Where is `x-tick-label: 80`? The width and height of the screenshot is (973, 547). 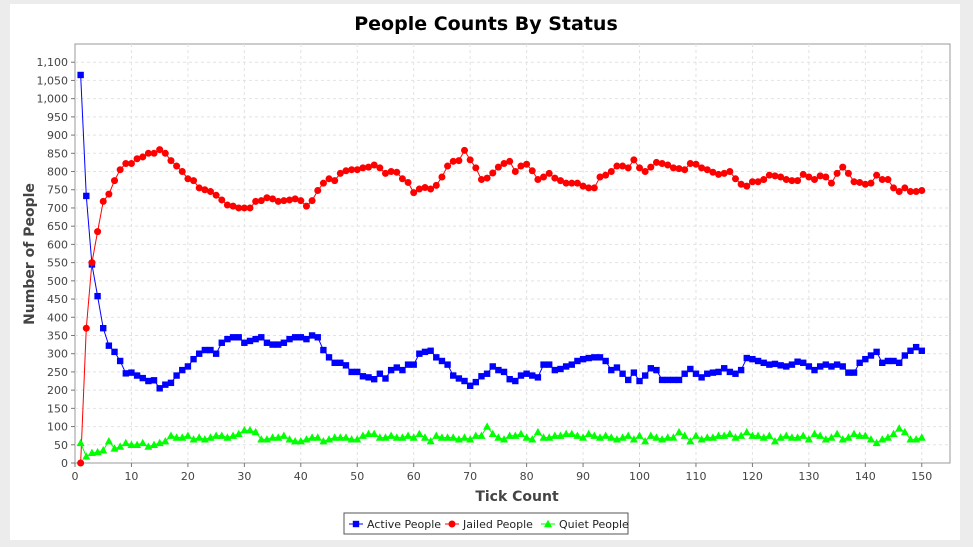
x-tick-label: 80 is located at coordinates (527, 476).